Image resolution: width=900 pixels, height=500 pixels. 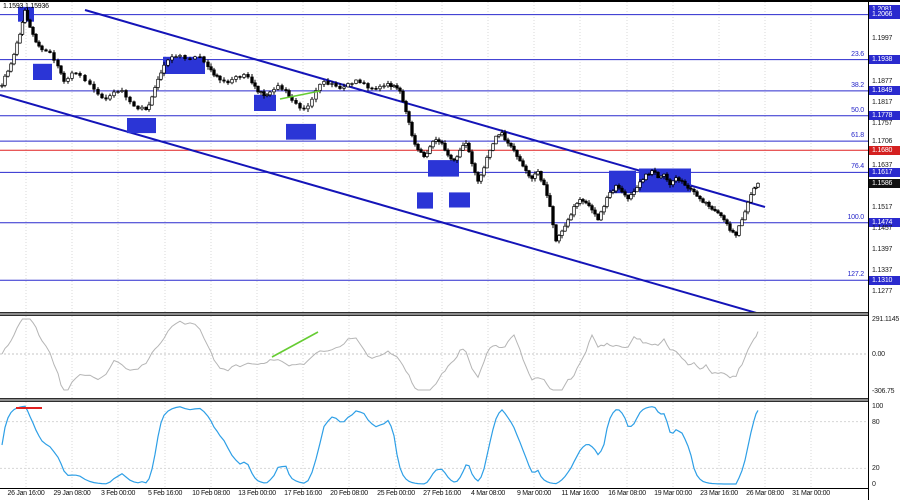 What do you see at coordinates (882, 165) in the screenshot?
I see `price-tick-label: 1.1637` at bounding box center [882, 165].